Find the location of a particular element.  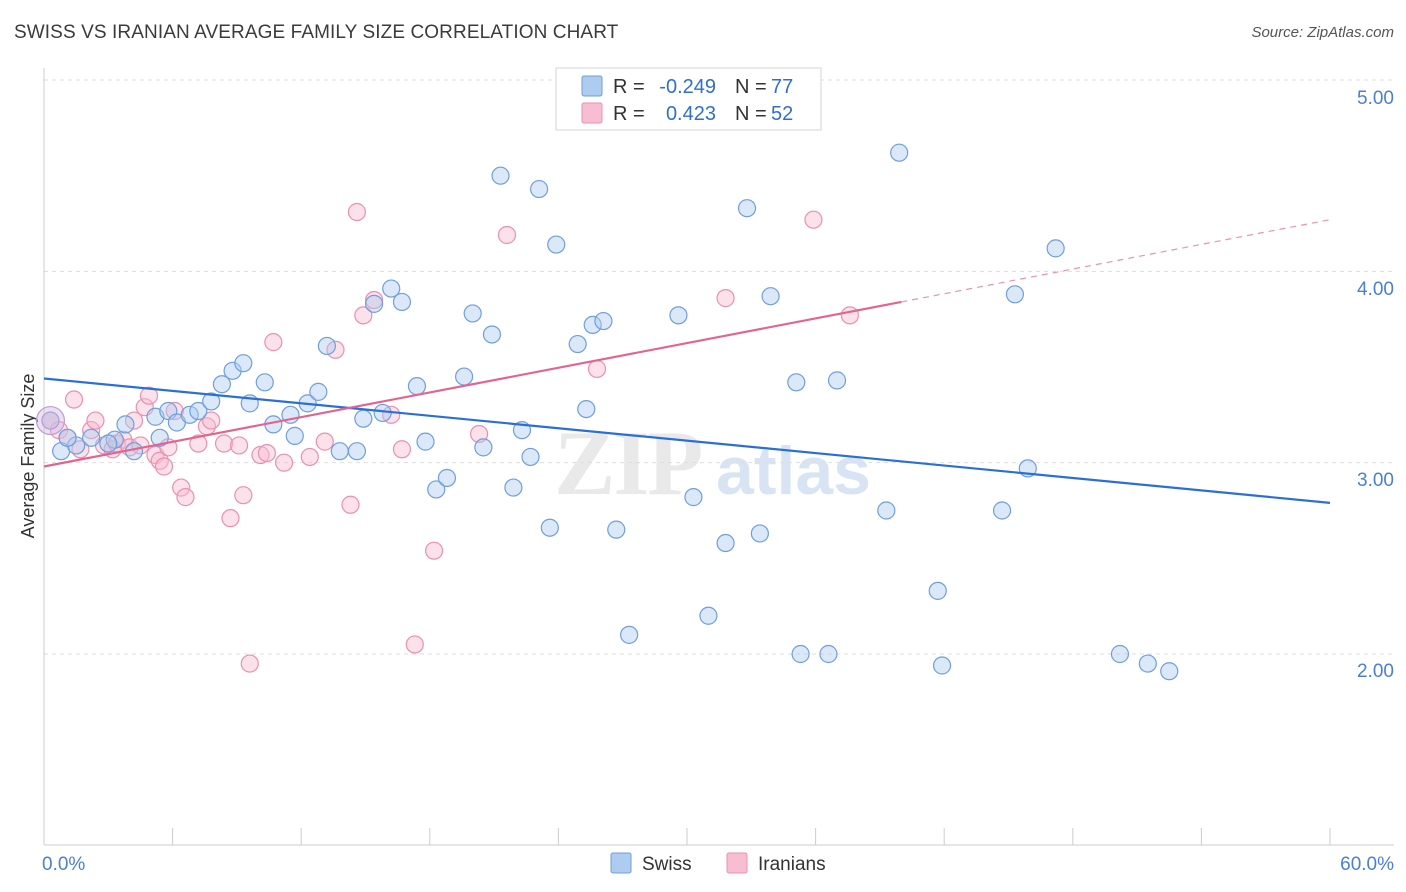

legend-swatch-iranians is located at coordinates (592, 113).